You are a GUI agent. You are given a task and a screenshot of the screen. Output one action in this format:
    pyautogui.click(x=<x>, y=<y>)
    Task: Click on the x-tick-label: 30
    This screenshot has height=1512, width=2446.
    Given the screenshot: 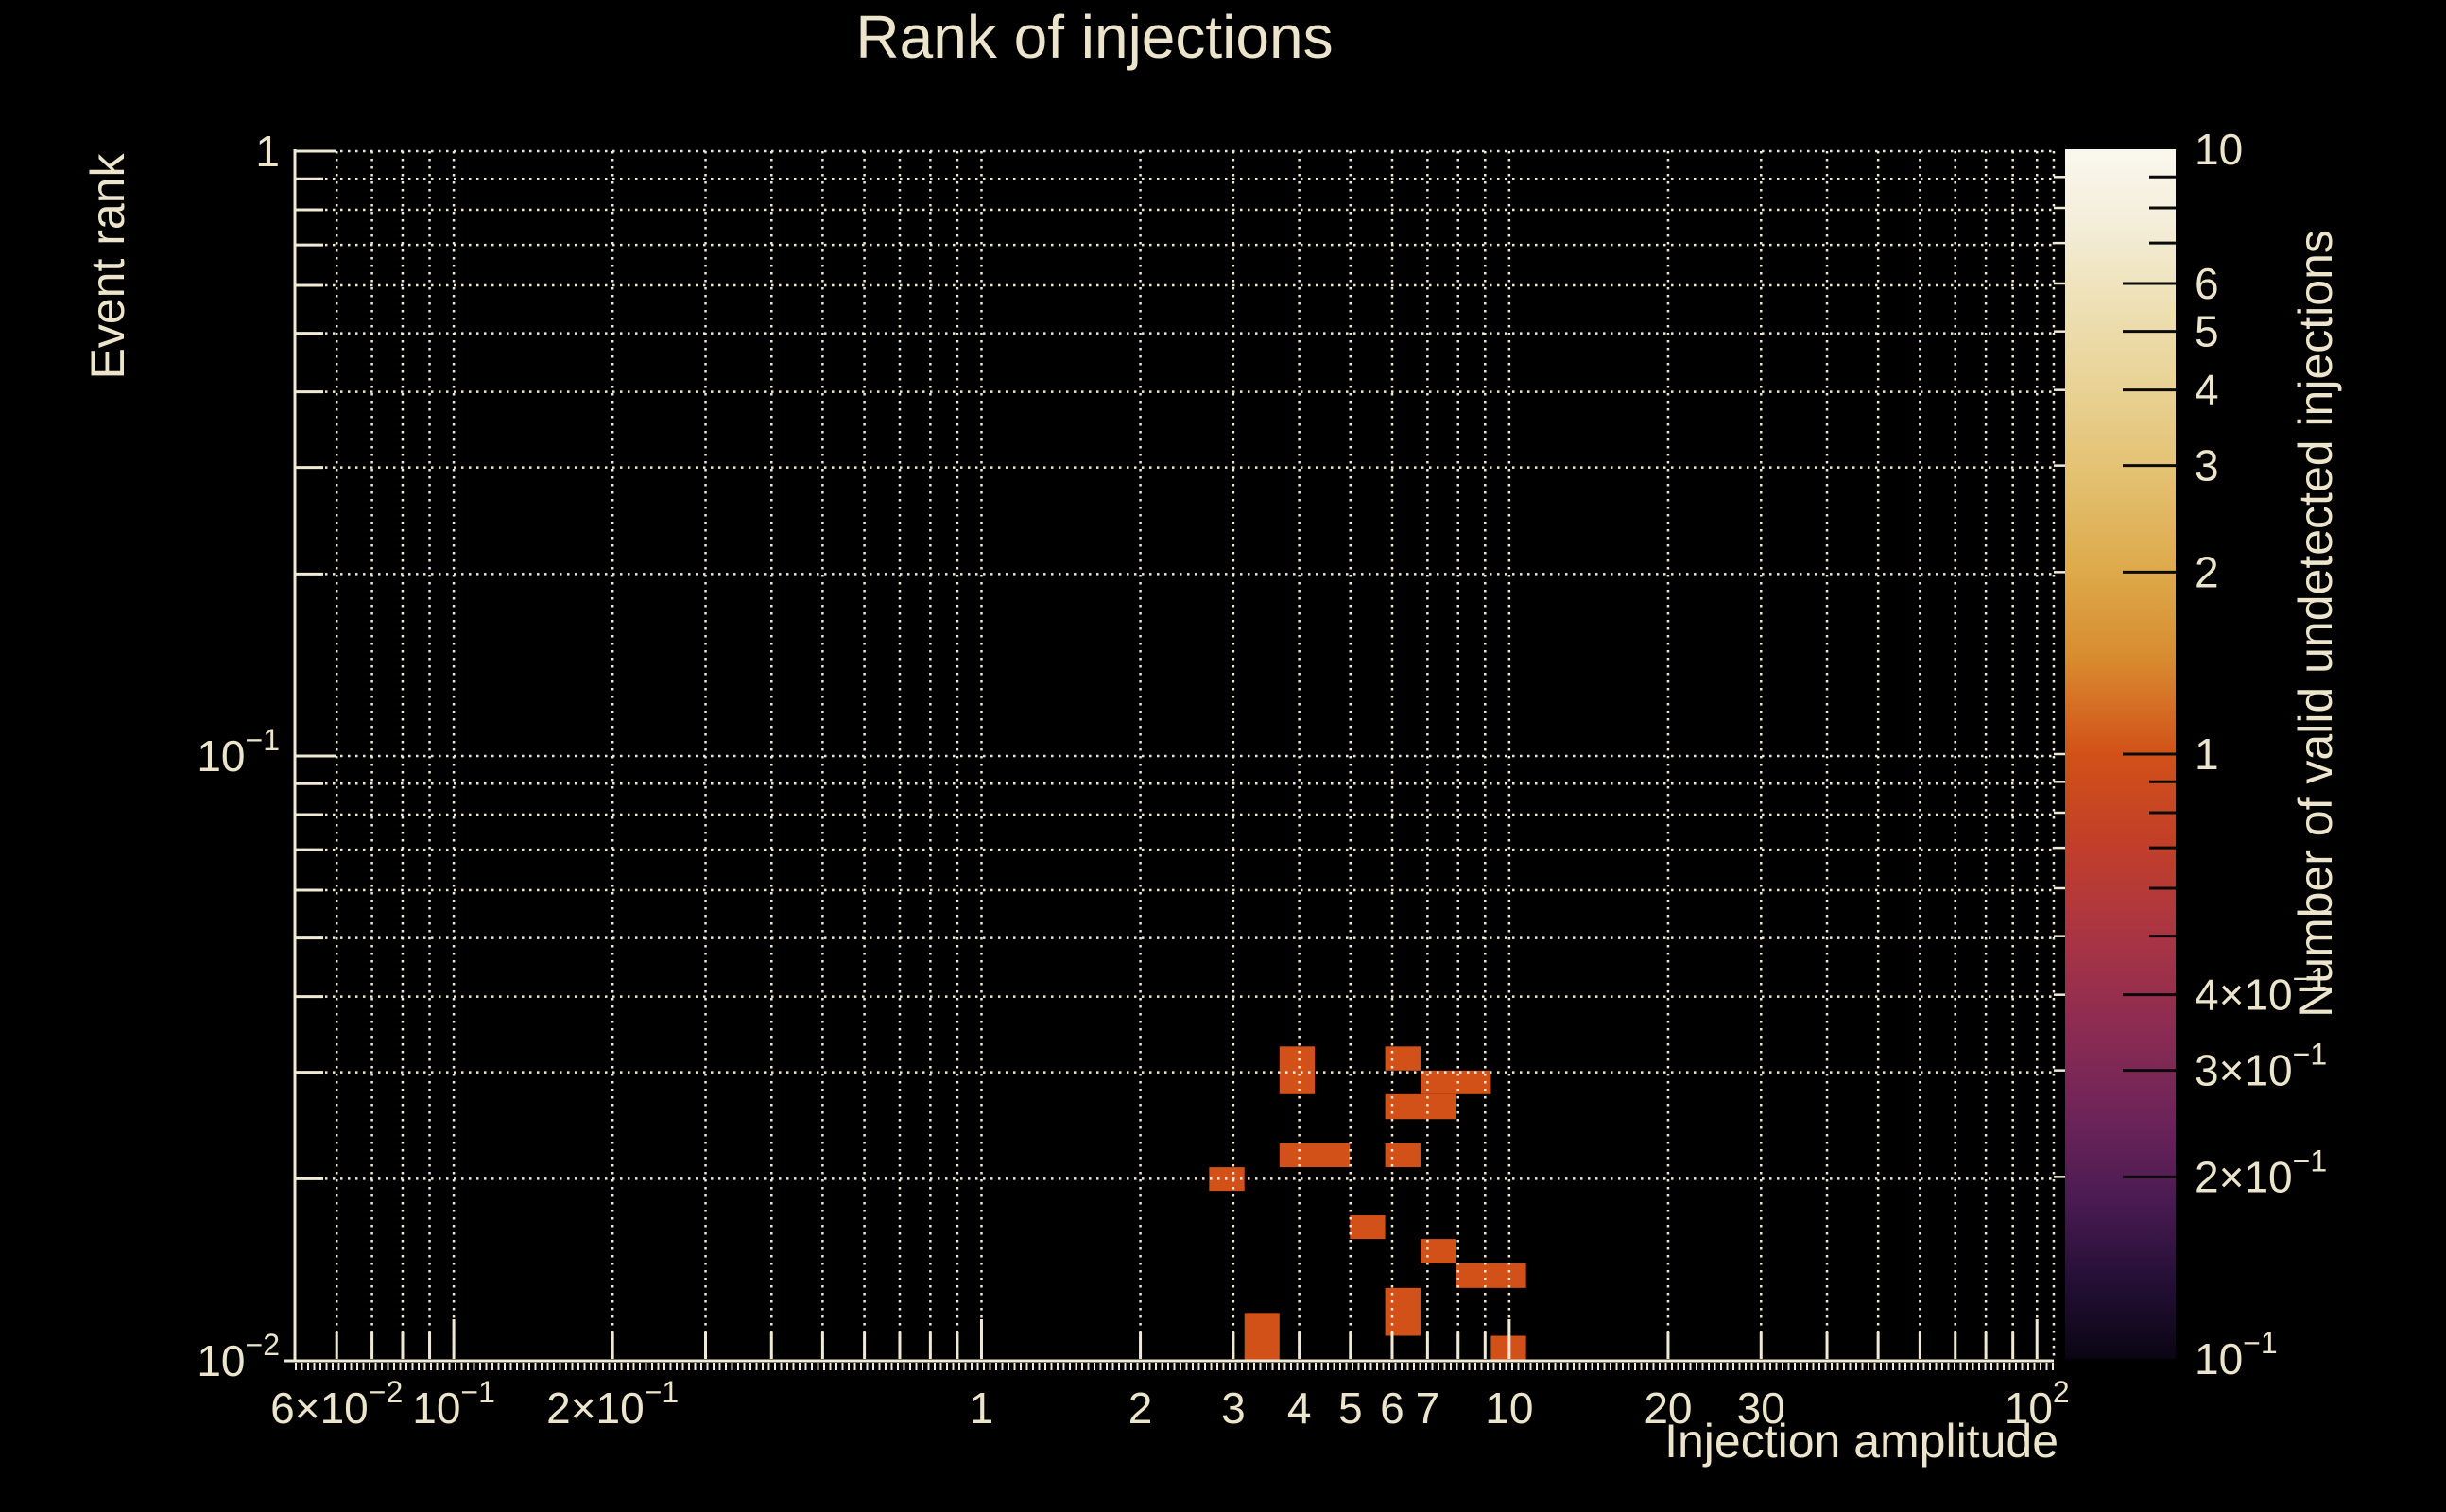 What is the action you would take?
    pyautogui.click(x=1761, y=1408)
    